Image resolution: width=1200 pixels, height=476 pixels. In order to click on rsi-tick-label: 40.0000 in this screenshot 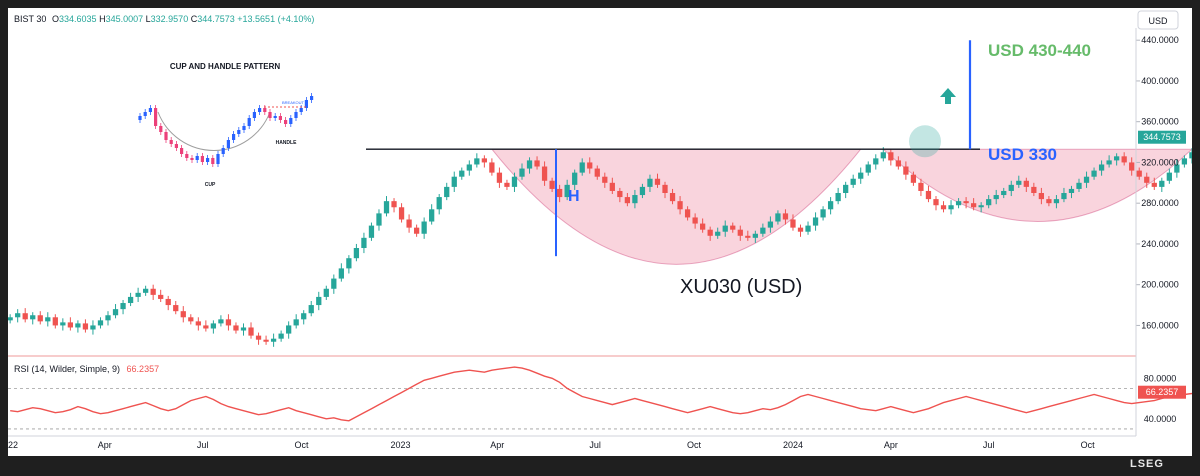, I will do `click(1160, 419)`.